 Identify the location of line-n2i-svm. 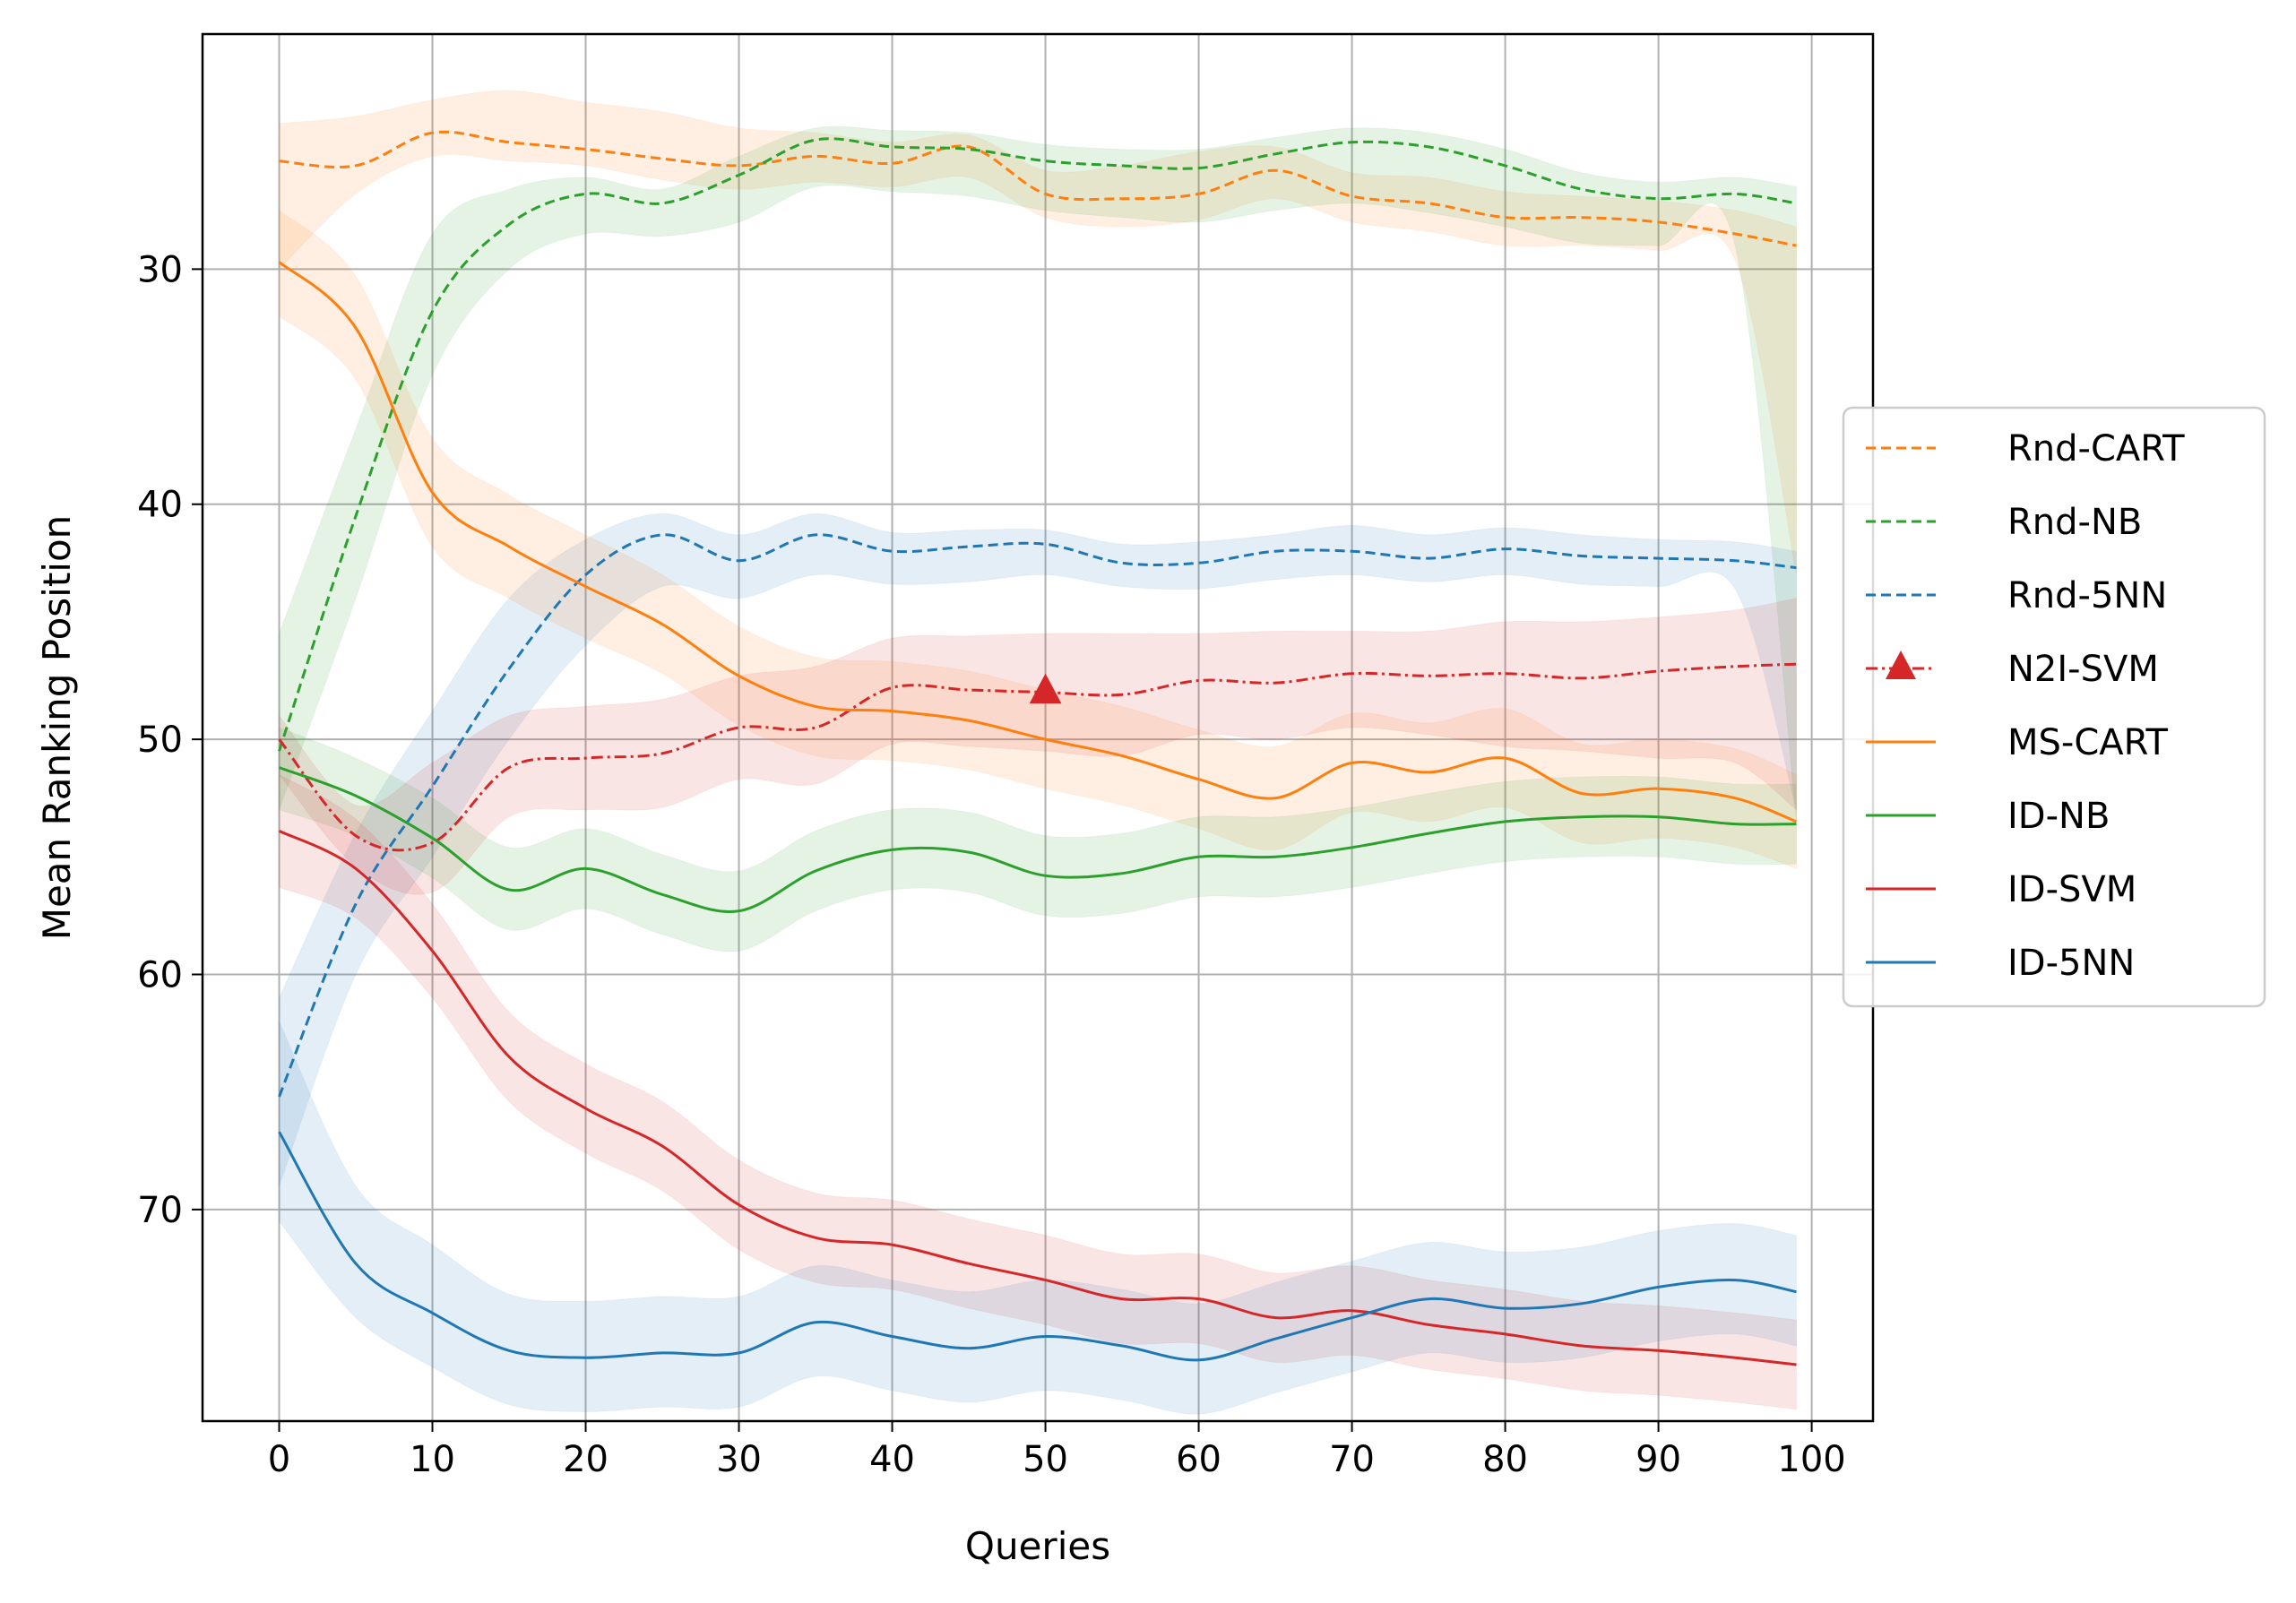
(1038, 757).